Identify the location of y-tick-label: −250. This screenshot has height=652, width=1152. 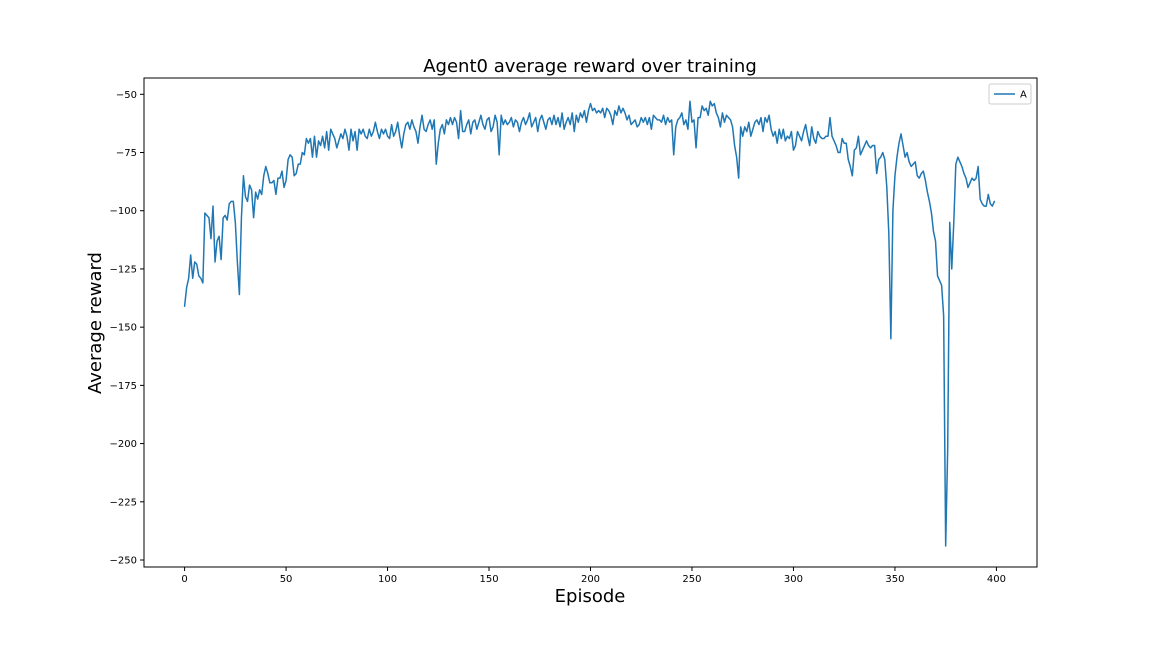
(123, 561).